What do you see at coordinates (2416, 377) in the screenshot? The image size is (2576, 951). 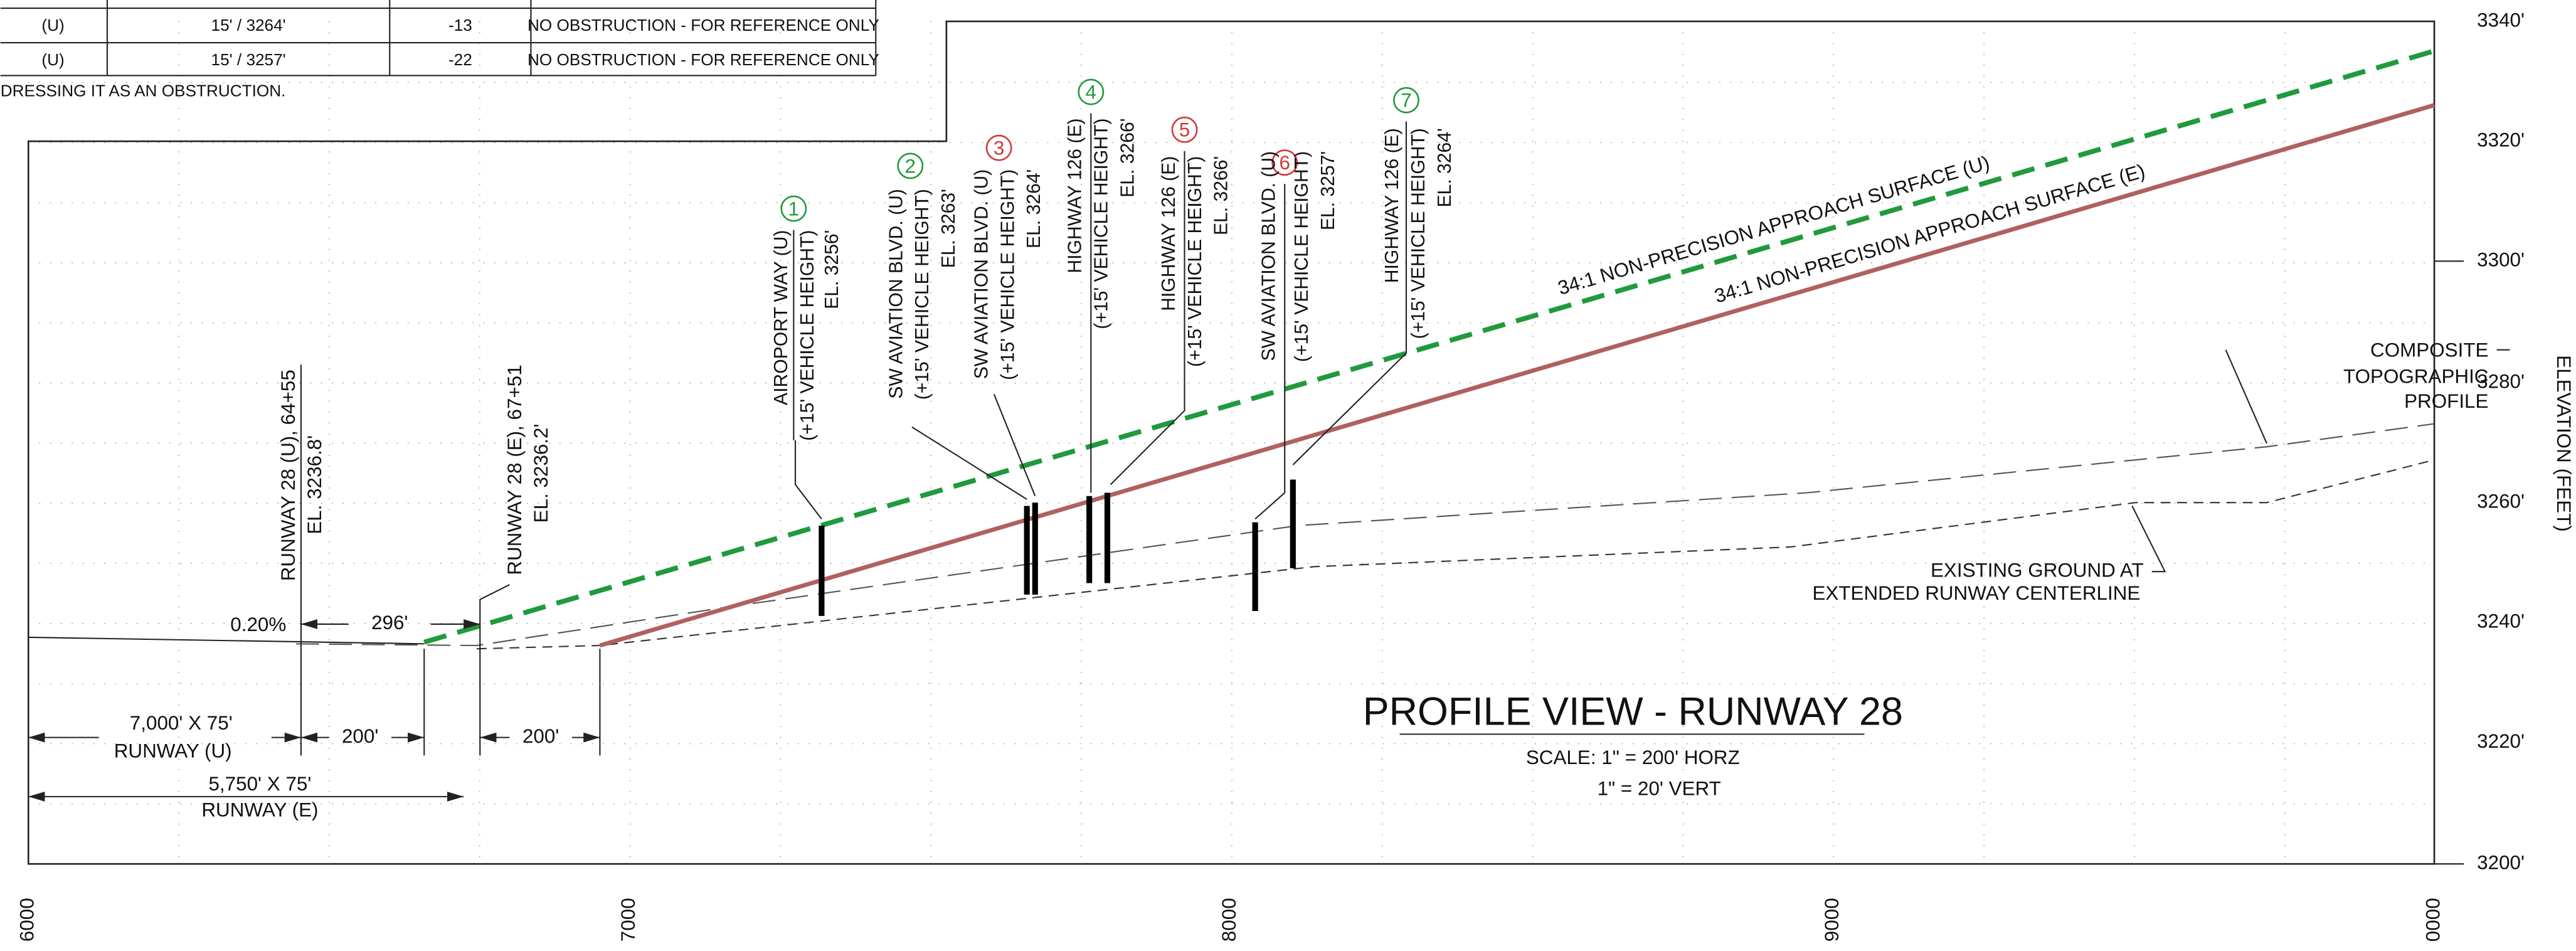 I see `annotation: TOPOGRAPHIC` at bounding box center [2416, 377].